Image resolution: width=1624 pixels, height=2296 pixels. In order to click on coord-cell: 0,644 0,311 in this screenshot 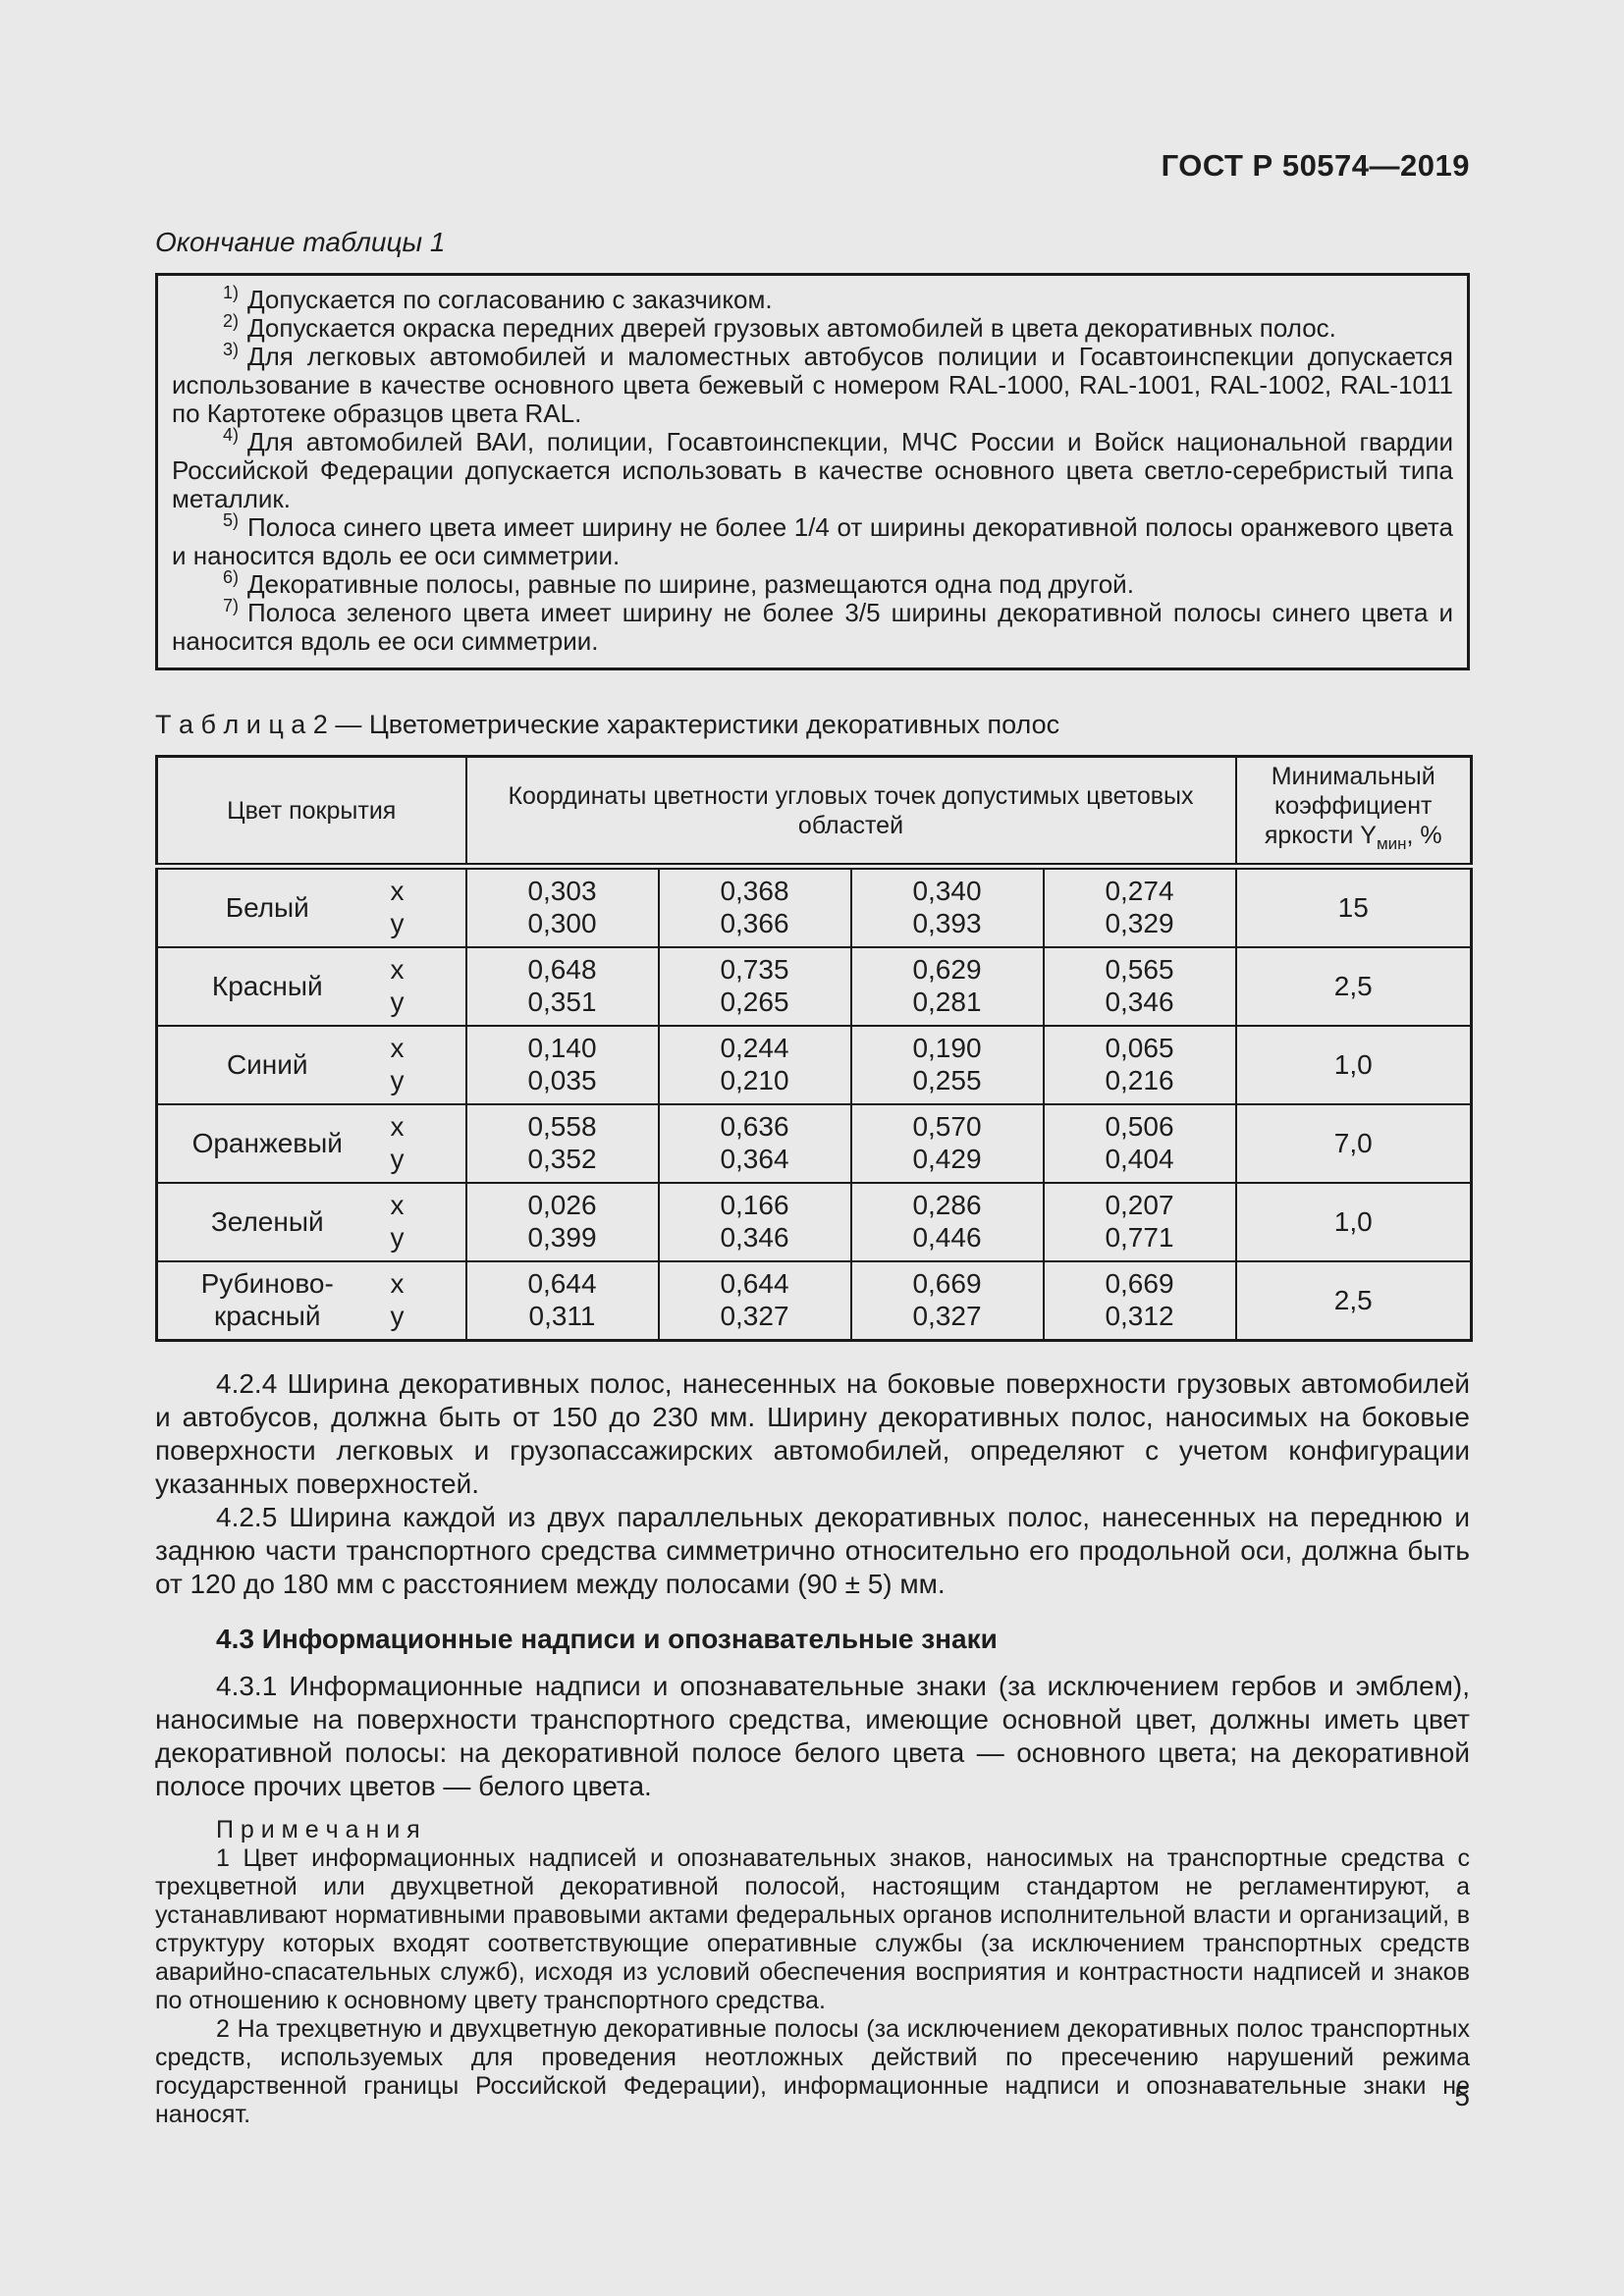, I will do `click(562, 1301)`.